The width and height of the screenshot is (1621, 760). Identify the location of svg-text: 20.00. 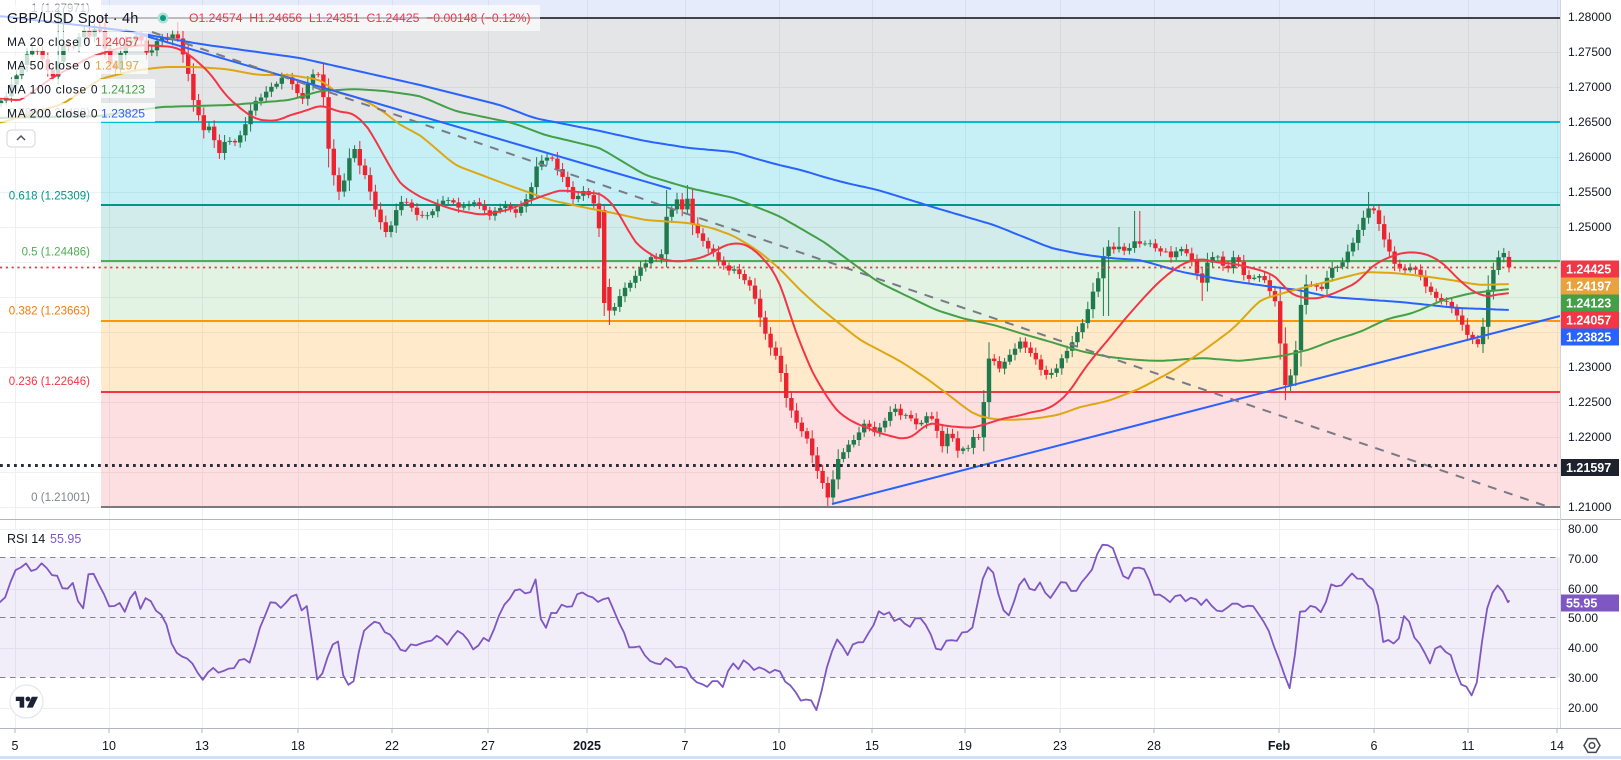
(1583, 708).